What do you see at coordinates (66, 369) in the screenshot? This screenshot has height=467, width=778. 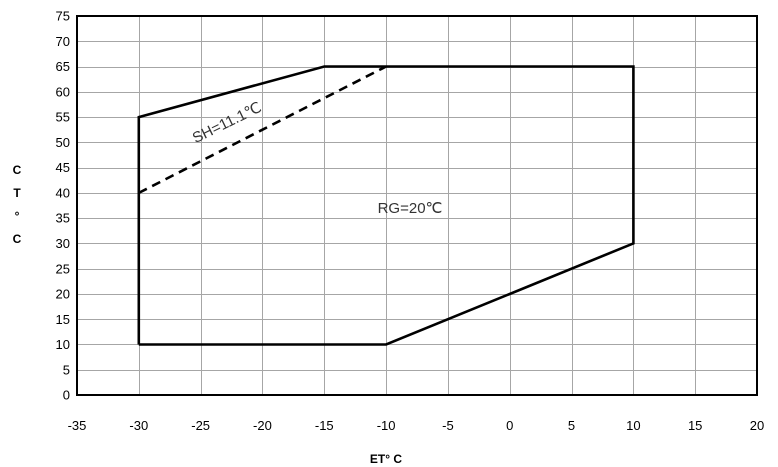 I see `y-tick-label: 5` at bounding box center [66, 369].